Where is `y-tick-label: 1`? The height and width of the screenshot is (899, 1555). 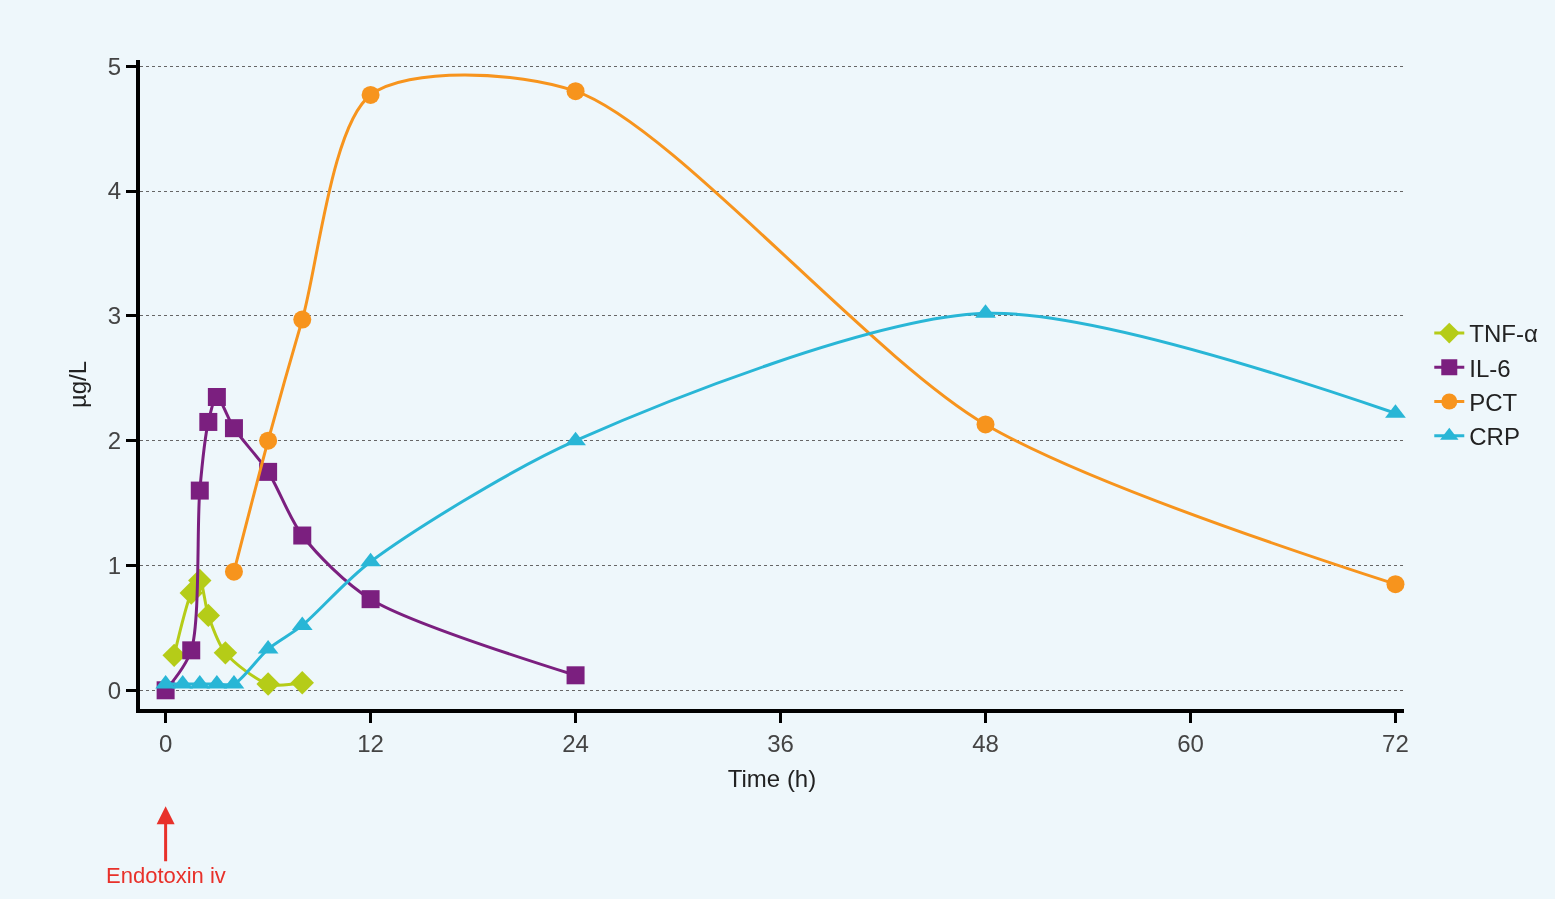 y-tick-label: 1 is located at coordinates (114, 565).